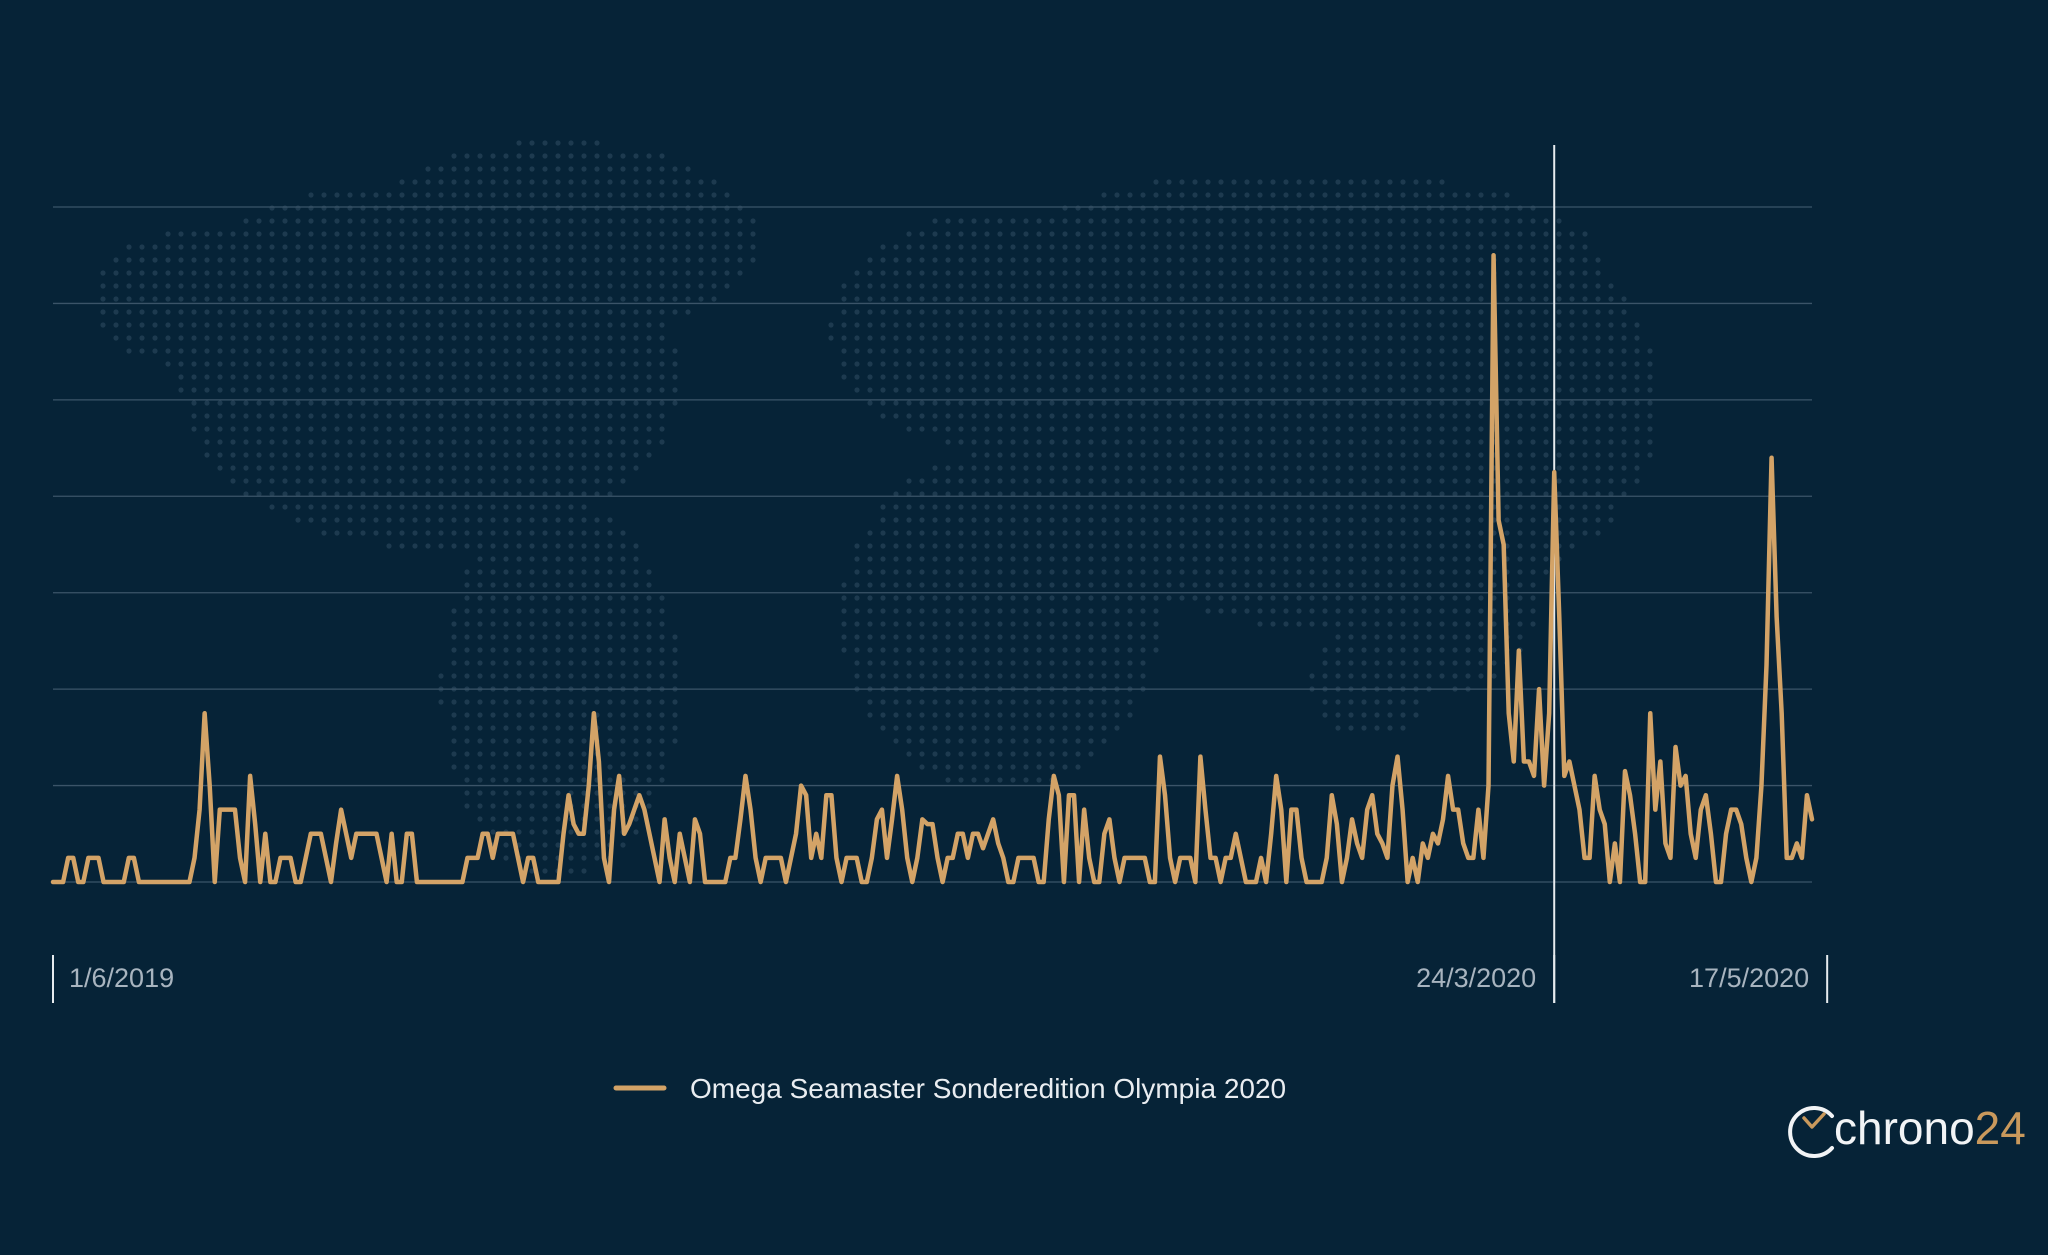 The height and width of the screenshot is (1255, 2048). What do you see at coordinates (1476, 978) in the screenshot?
I see `x-tick-label: 24/3/2020` at bounding box center [1476, 978].